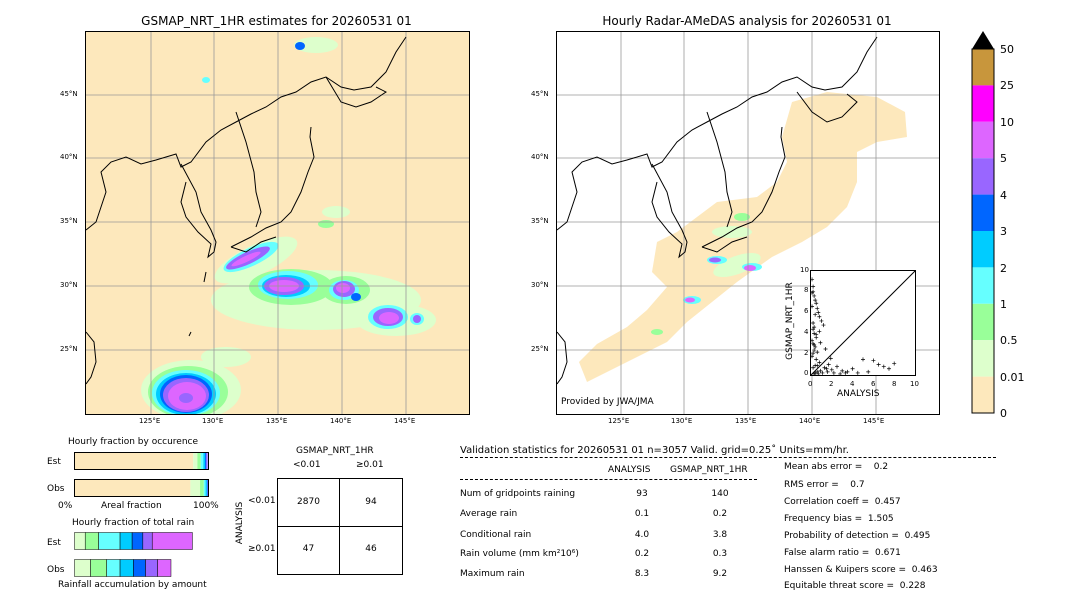  What do you see at coordinates (629, 470) in the screenshot?
I see `validation-col-analysis: ANALYSIS` at bounding box center [629, 470].